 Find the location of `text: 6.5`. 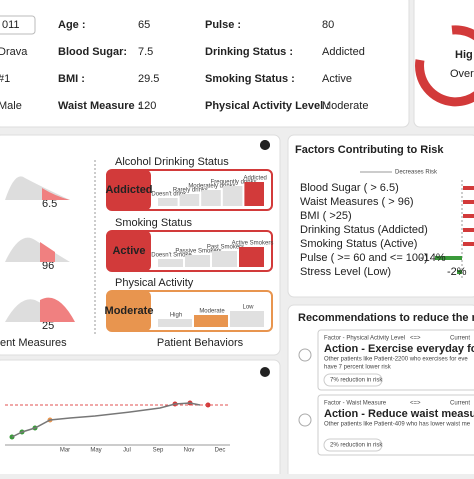

text: 6.5 is located at coordinates (49, 204).